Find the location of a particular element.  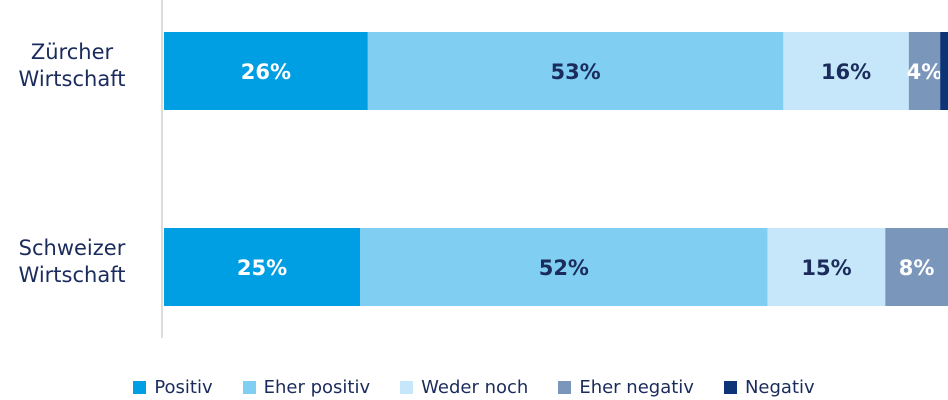

legend-item: Eher positiv is located at coordinates (306, 387).